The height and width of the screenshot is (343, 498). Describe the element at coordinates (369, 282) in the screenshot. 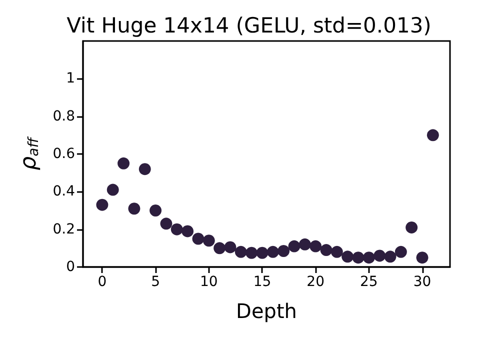

I see `x-tick-label: 25` at that location.